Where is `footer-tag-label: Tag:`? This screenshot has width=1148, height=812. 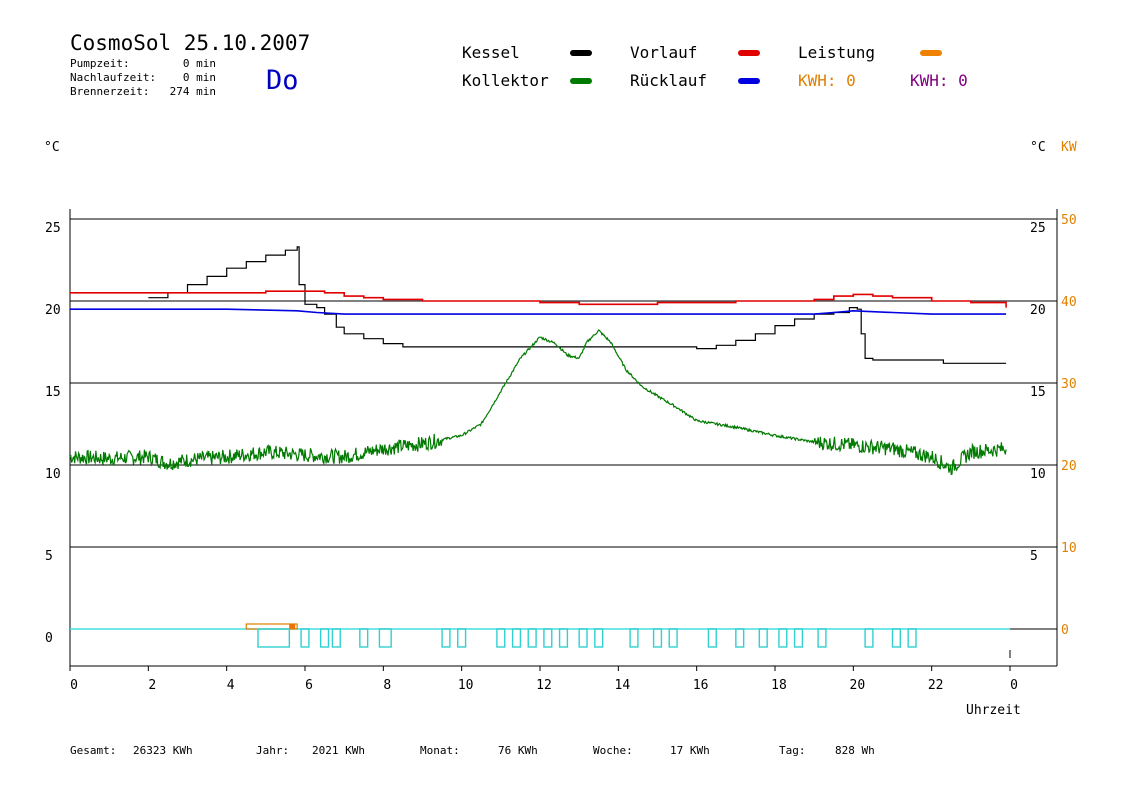 footer-tag-label: Tag: is located at coordinates (792, 750).